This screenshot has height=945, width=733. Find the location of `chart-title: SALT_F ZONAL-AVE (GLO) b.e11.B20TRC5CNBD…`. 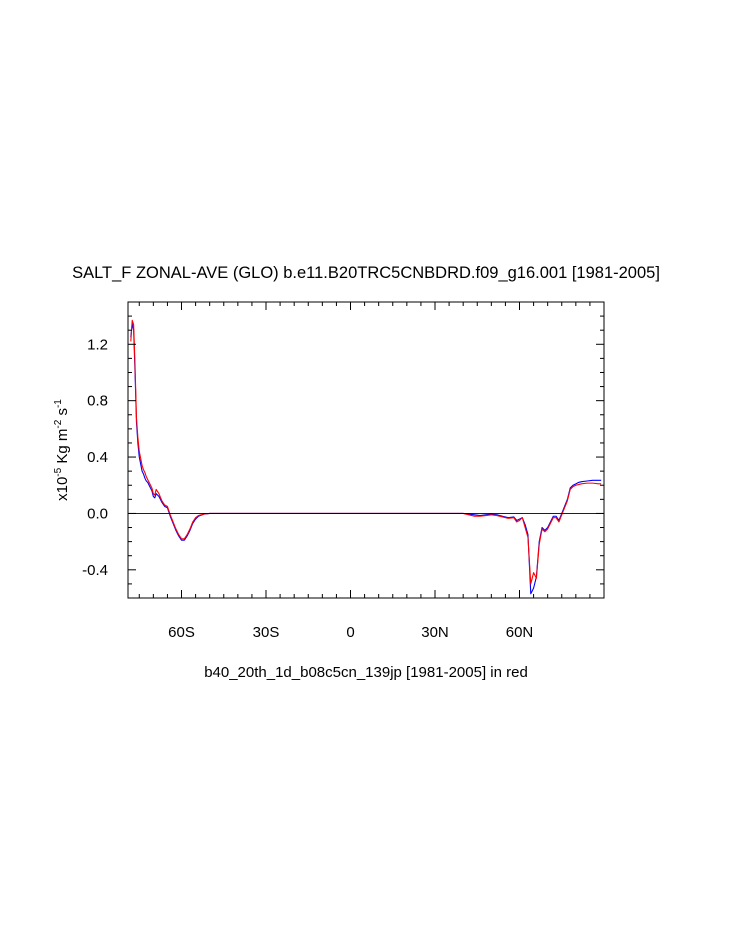

chart-title: SALT_F ZONAL-AVE (GLO) b.e11.B20TRC5CNBD… is located at coordinates (366, 273).